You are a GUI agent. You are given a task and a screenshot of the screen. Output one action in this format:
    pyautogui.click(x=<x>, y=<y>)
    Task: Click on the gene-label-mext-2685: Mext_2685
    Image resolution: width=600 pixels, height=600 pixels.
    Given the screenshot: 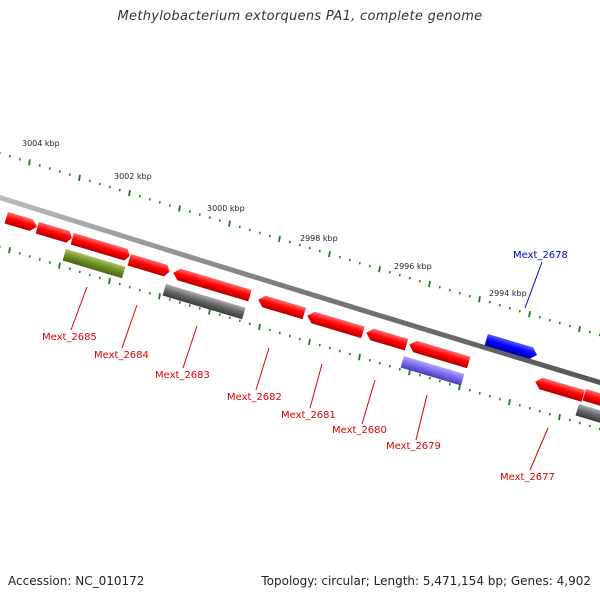 What is the action you would take?
    pyautogui.click(x=69, y=337)
    